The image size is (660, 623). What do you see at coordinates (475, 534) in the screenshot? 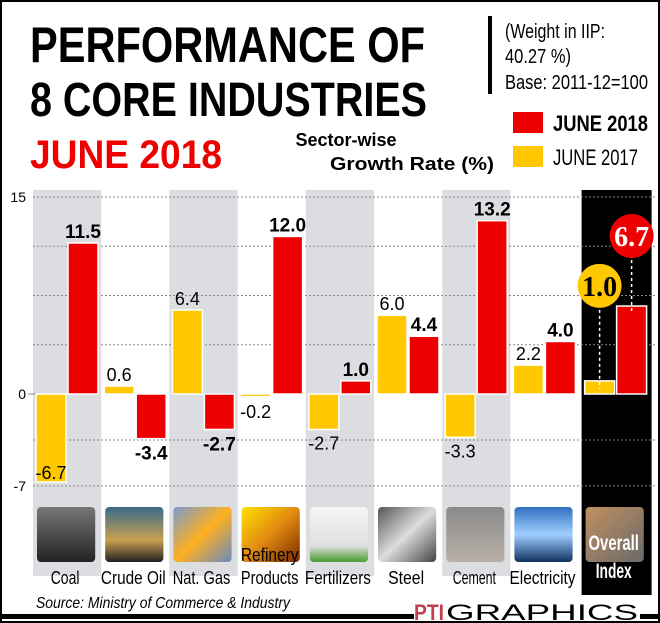
I see `cement-photo` at bounding box center [475, 534].